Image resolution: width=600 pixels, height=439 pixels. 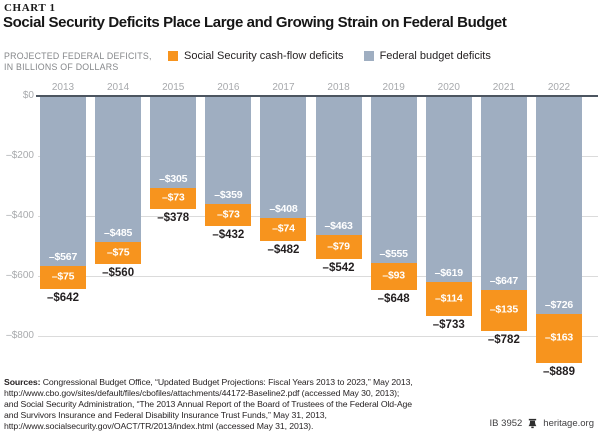 What do you see at coordinates (317, 96) in the screenshot?
I see `zero-axis-line` at bounding box center [317, 96].